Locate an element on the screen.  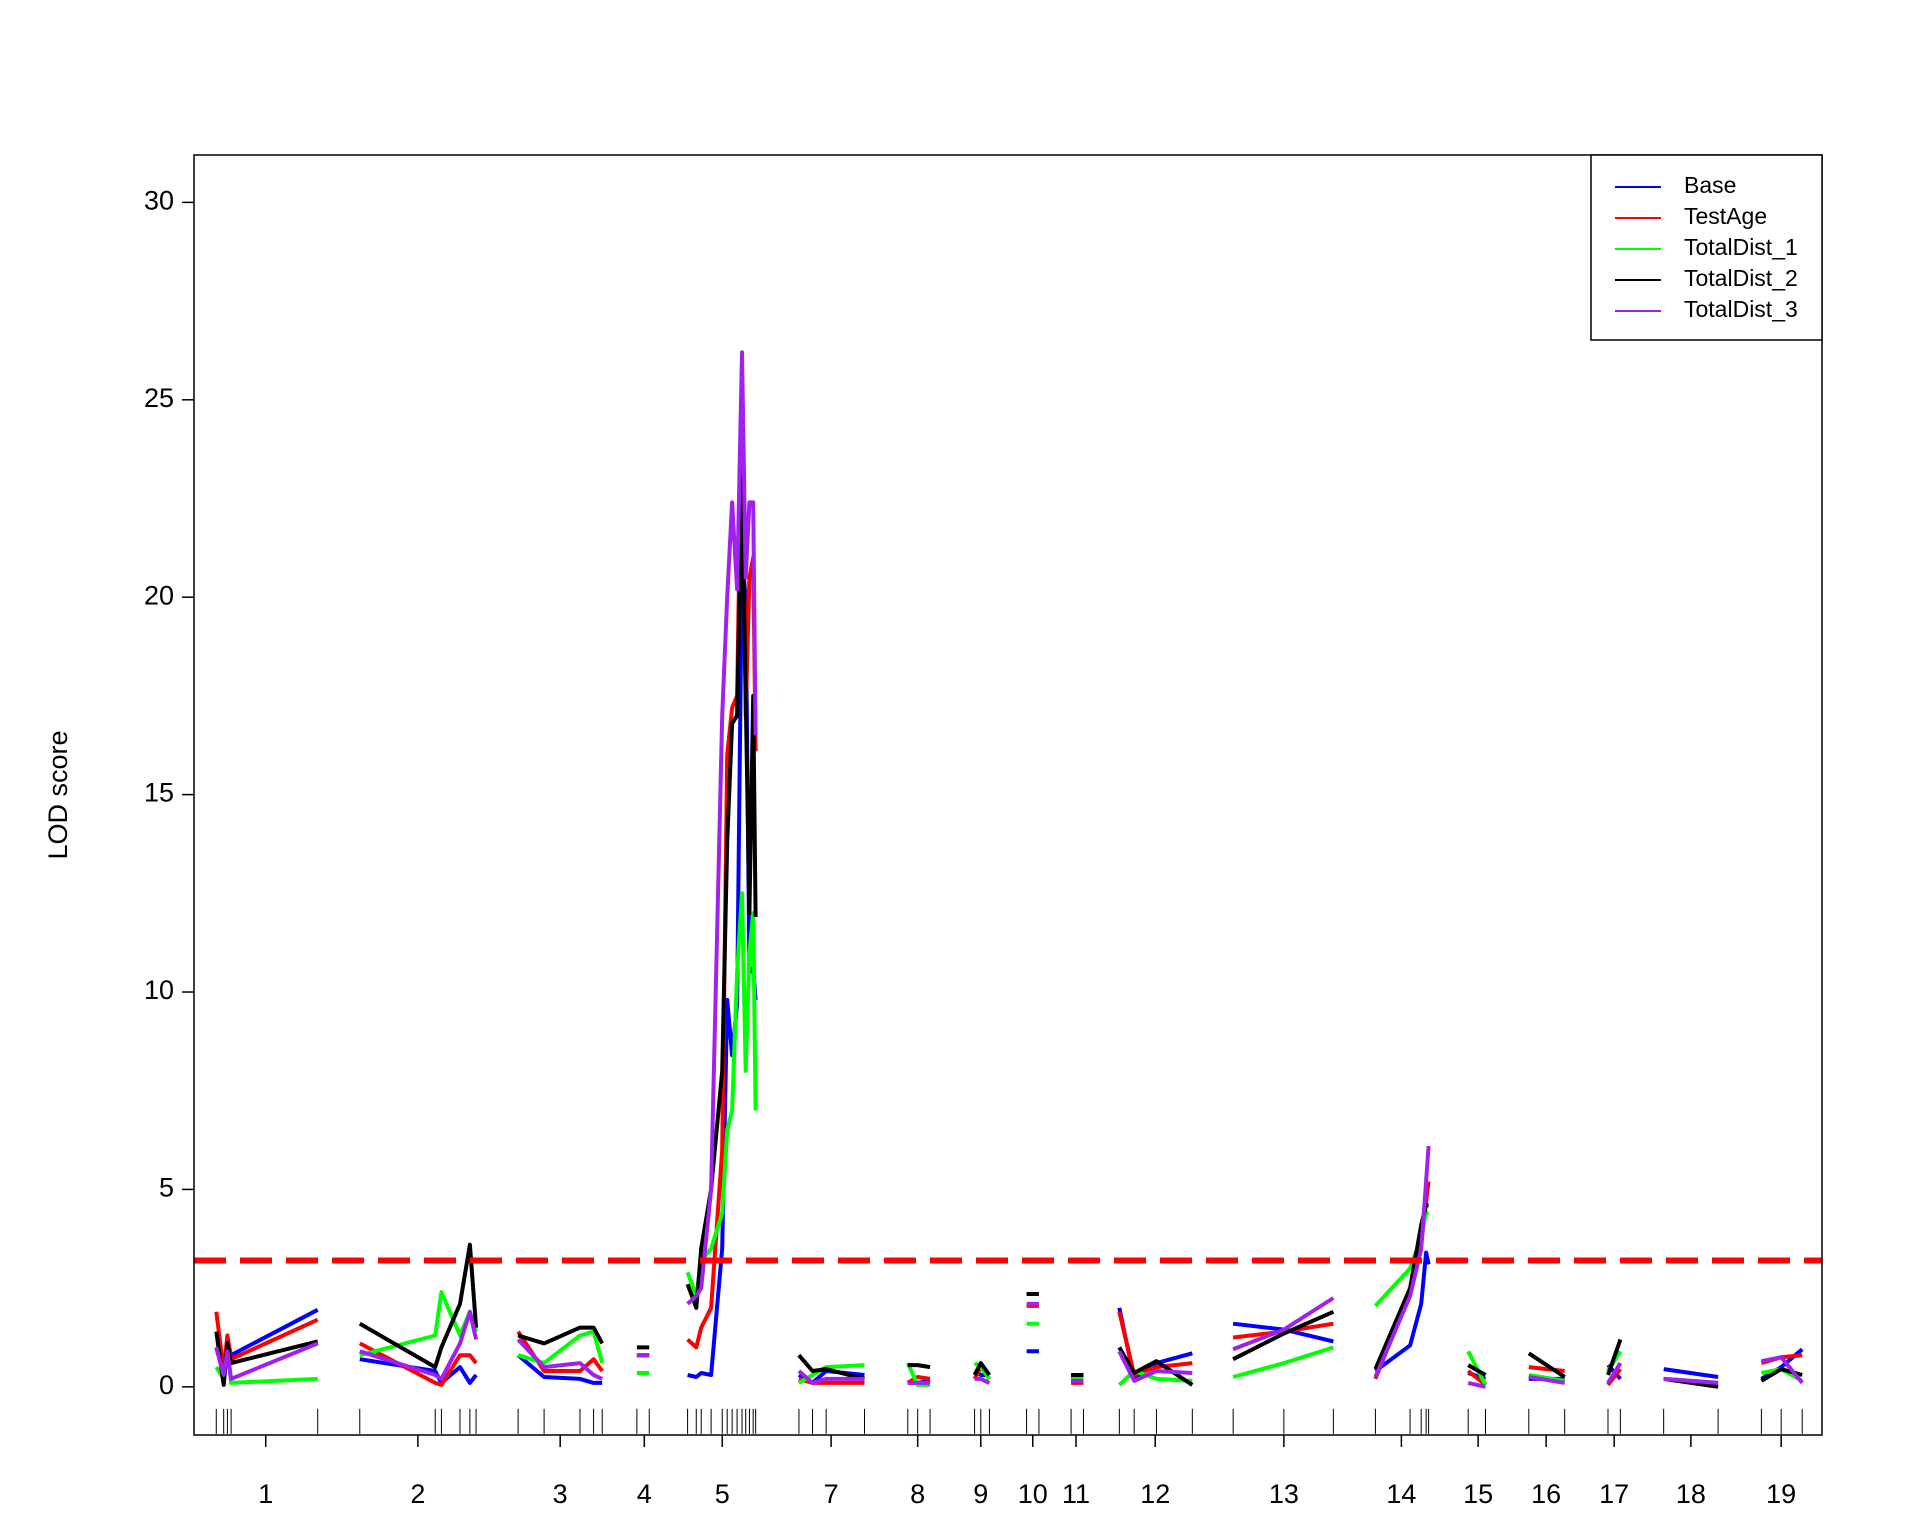
x-tick-label: 4 is located at coordinates (644, 1494).